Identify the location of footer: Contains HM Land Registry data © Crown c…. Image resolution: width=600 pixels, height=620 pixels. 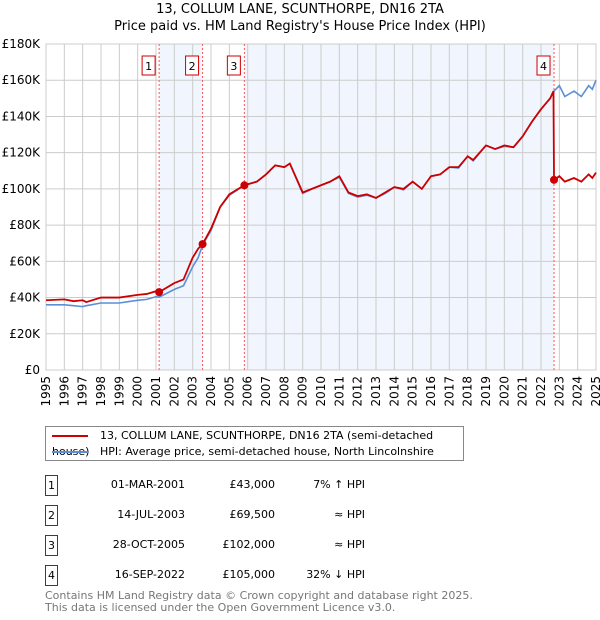
(259, 602).